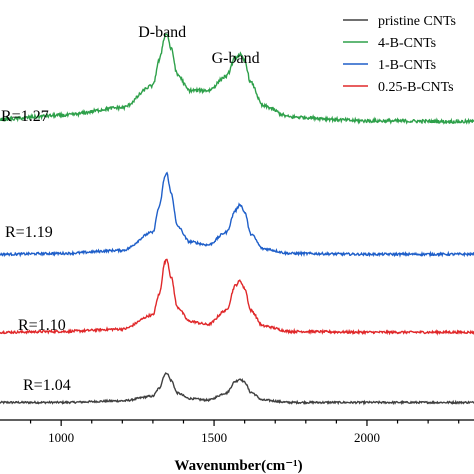 The height and width of the screenshot is (474, 474). Describe the element at coordinates (36, 251) in the screenshot. I see `ratio-labels: R=1.04 R=1.10 R=1.19 R=1.27` at that location.